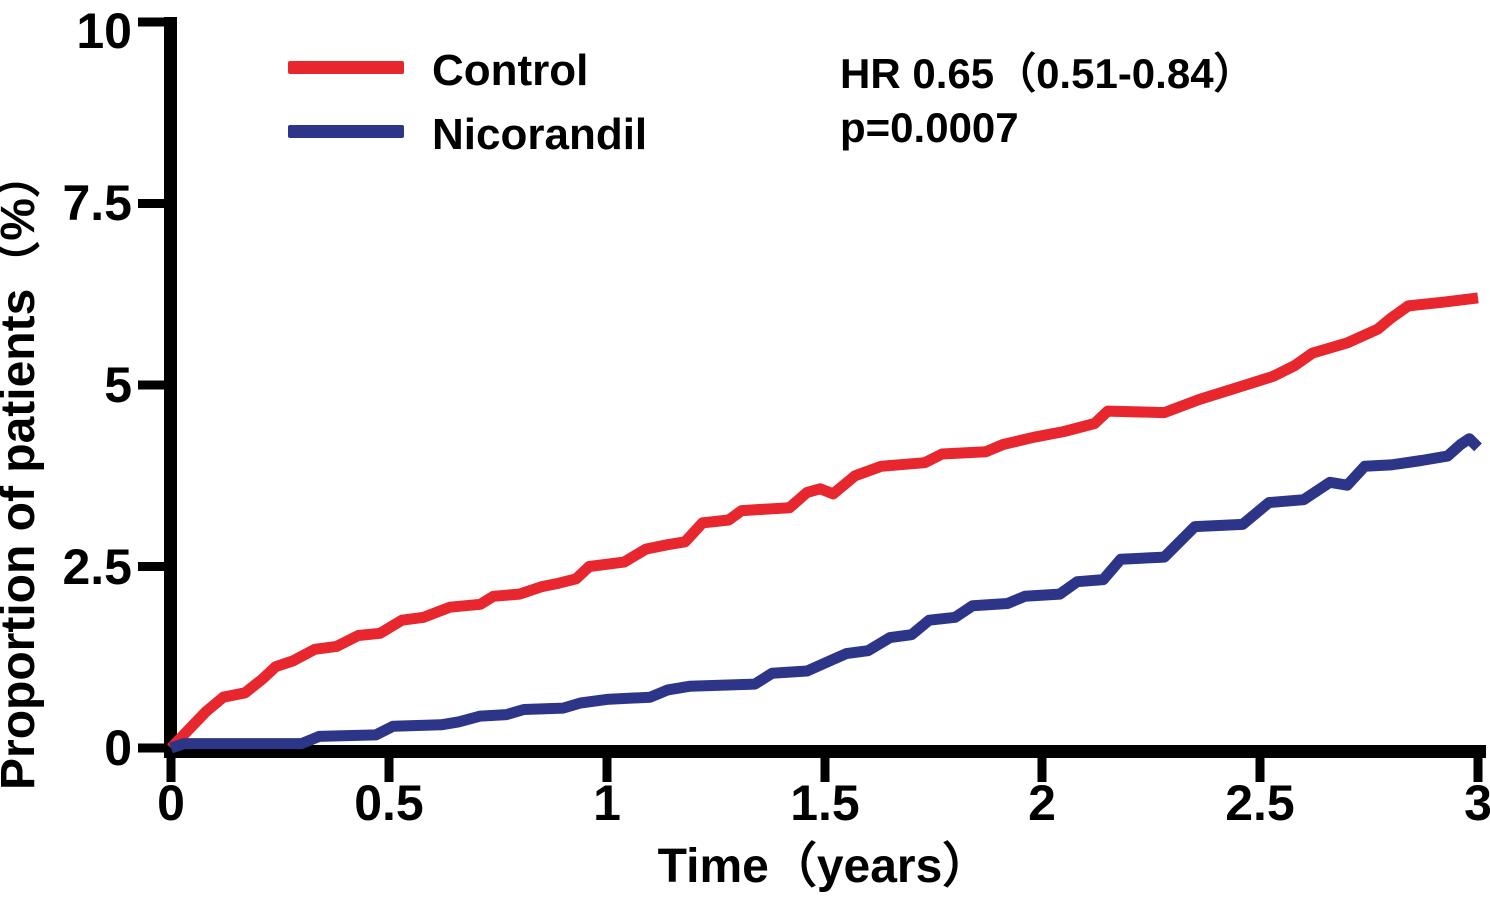 This screenshot has height=906, width=1490. Describe the element at coordinates (929, 127) in the screenshot. I see `p-value-annotation: p=0.0007` at that location.